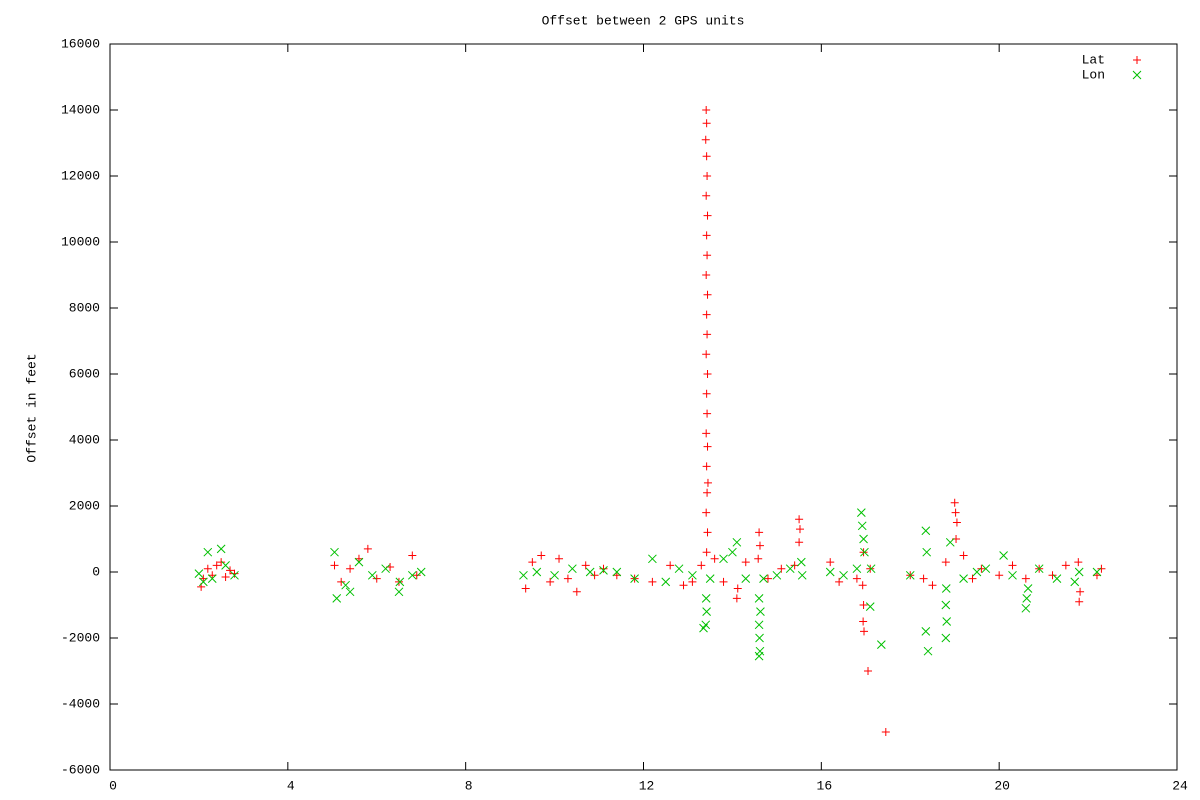 The height and width of the screenshot is (800, 1200). Describe the element at coordinates (80, 241) in the screenshot. I see `y-tick-label: 10000` at that location.